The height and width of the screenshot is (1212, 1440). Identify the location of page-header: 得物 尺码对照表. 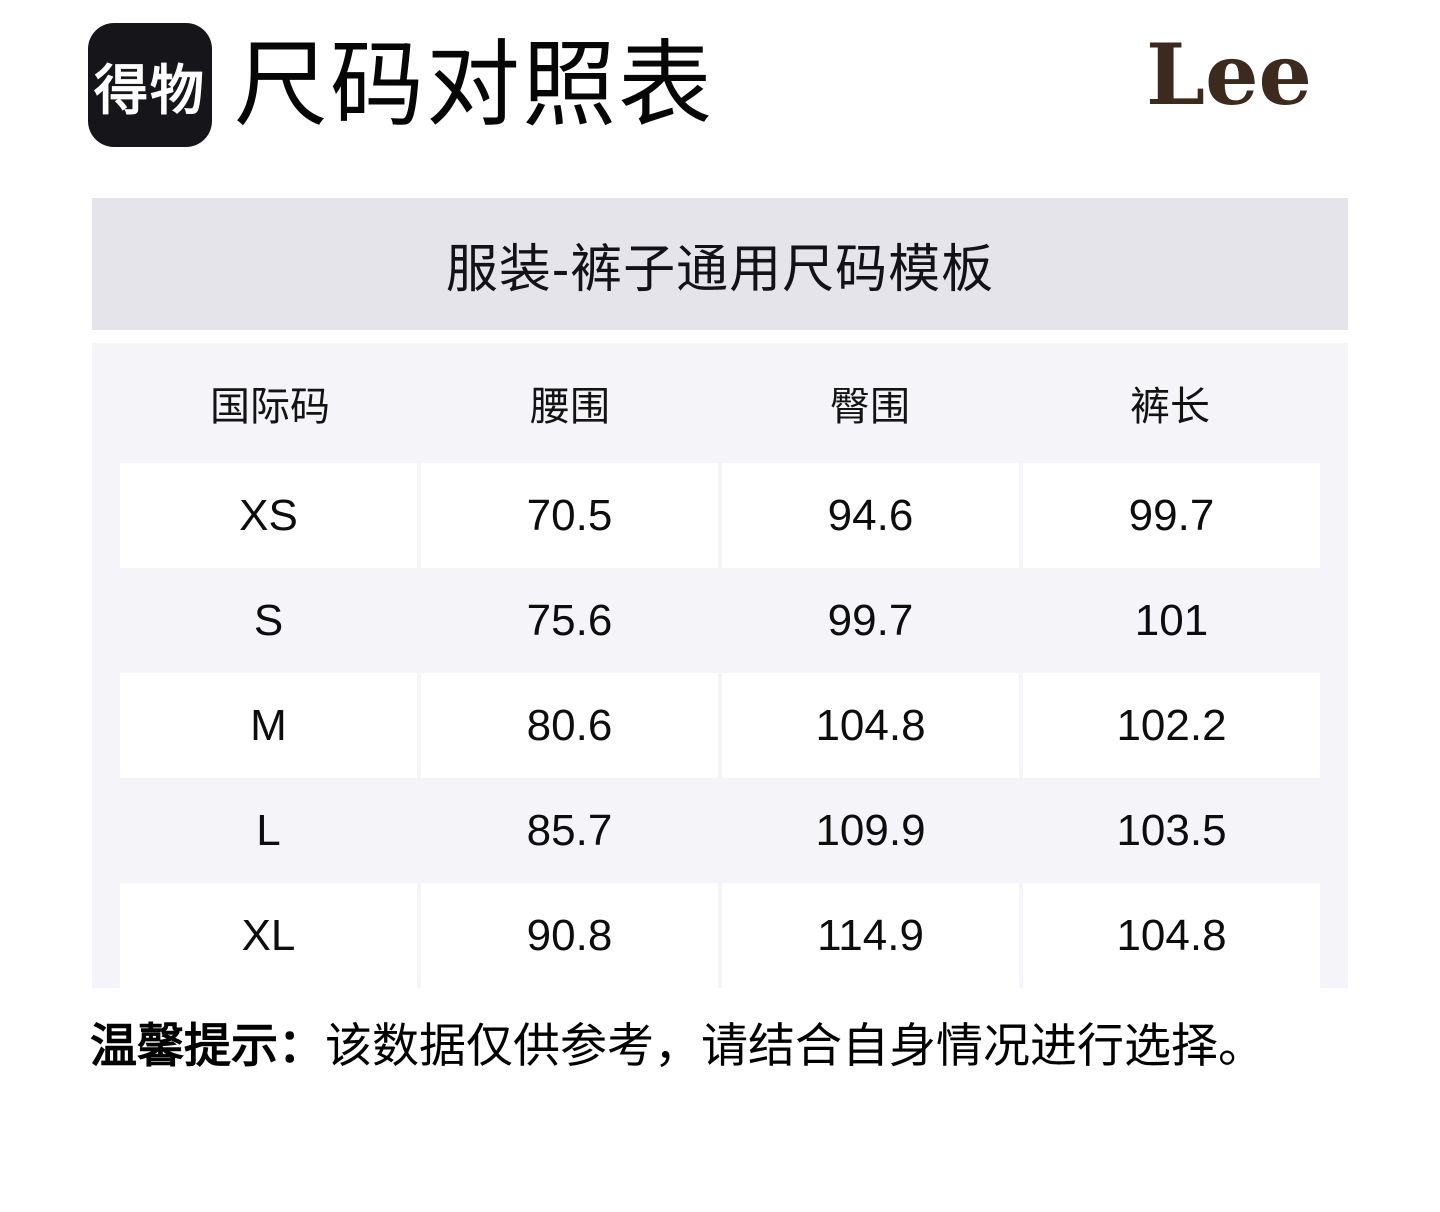
(401, 85).